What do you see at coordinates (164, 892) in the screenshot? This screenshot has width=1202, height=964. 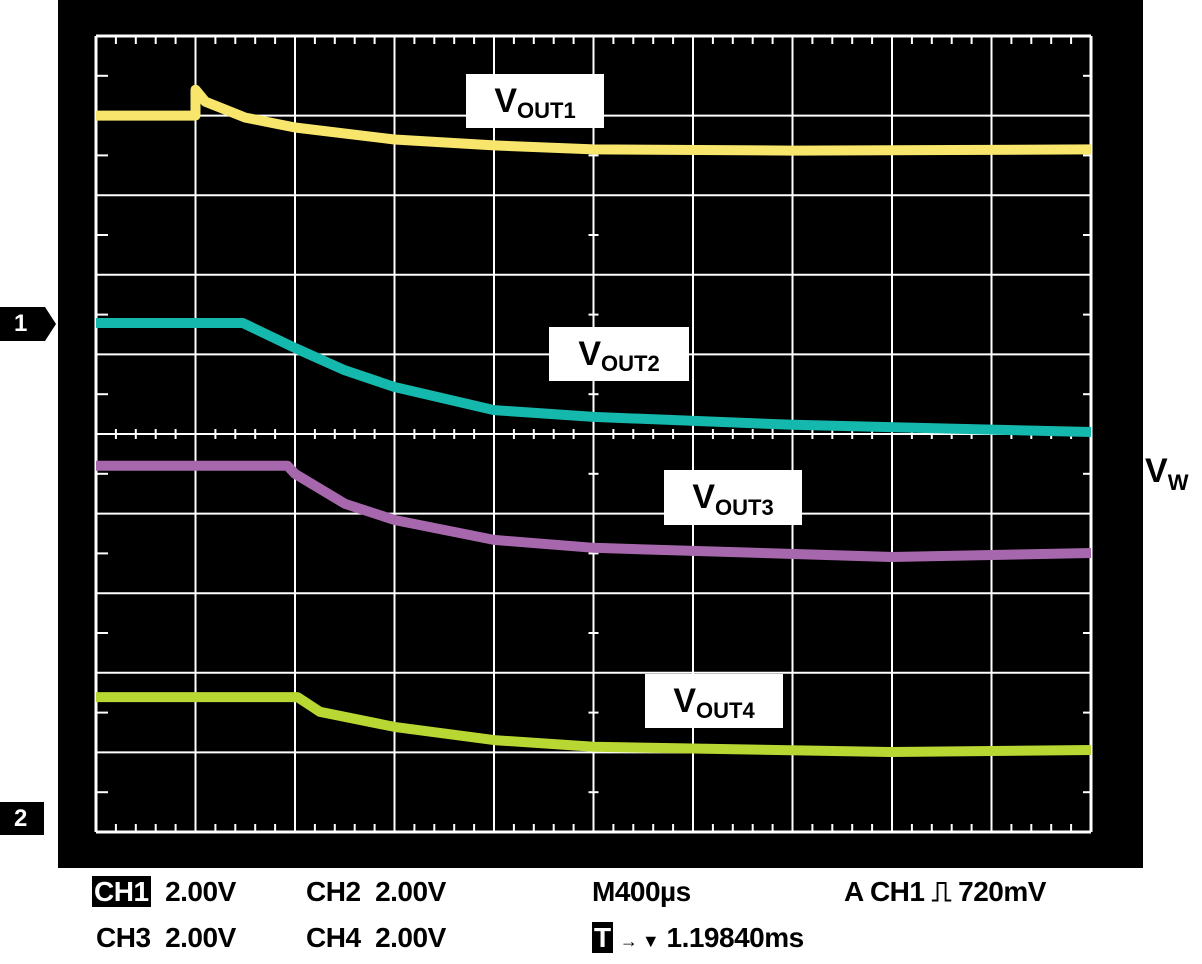 I see `ch1-readout: CH1 2.00V` at bounding box center [164, 892].